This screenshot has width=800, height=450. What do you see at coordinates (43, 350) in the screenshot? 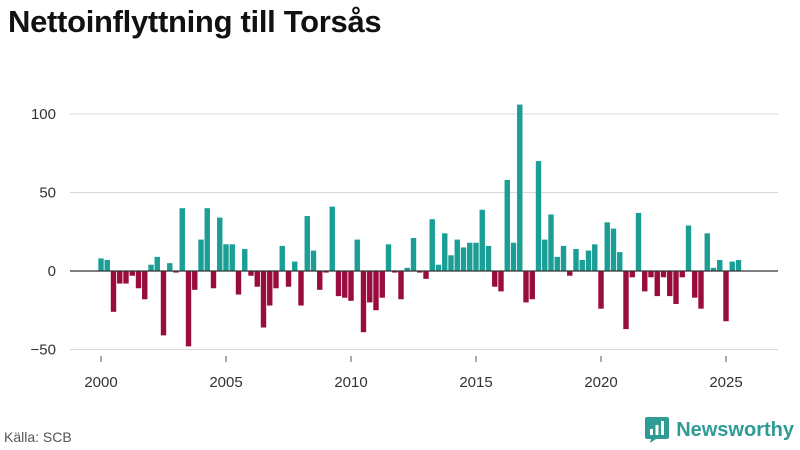
I see `y-tick-label: −50` at bounding box center [43, 350].